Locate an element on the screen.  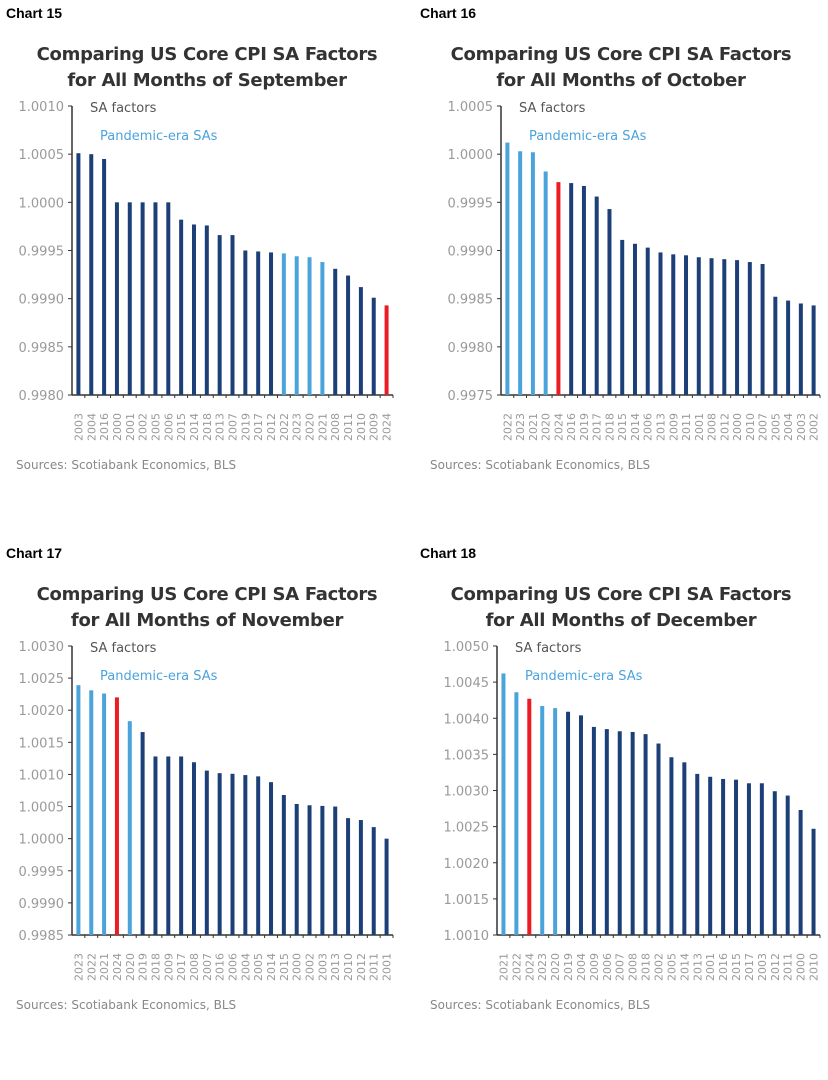
x-tick-label: 2003 is located at coordinates (762, 967).